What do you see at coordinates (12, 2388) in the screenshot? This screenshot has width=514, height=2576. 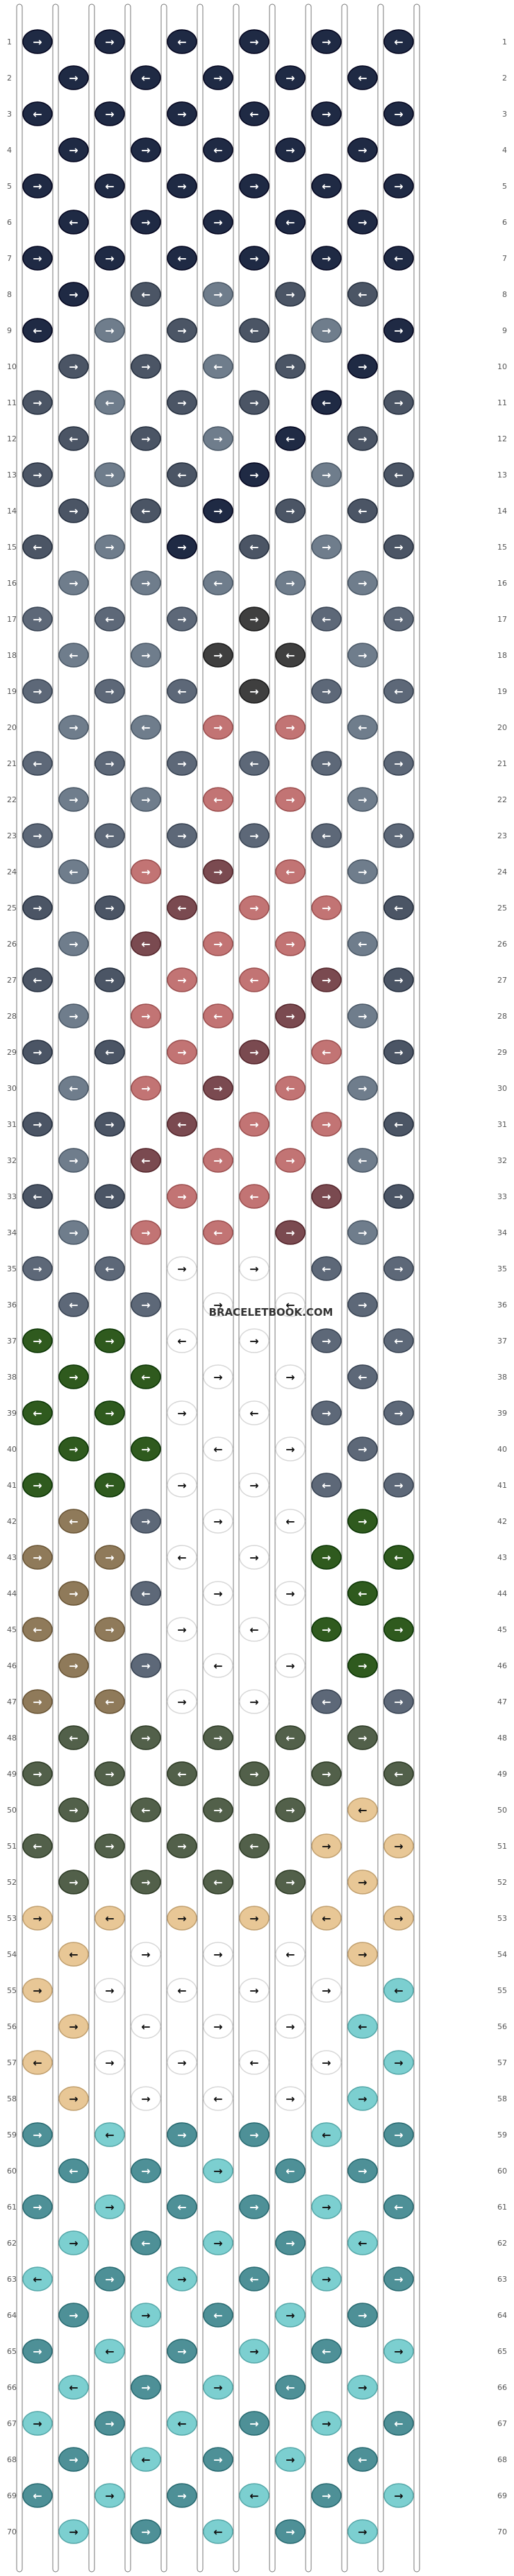 I see `row-label-left: 66` at bounding box center [12, 2388].